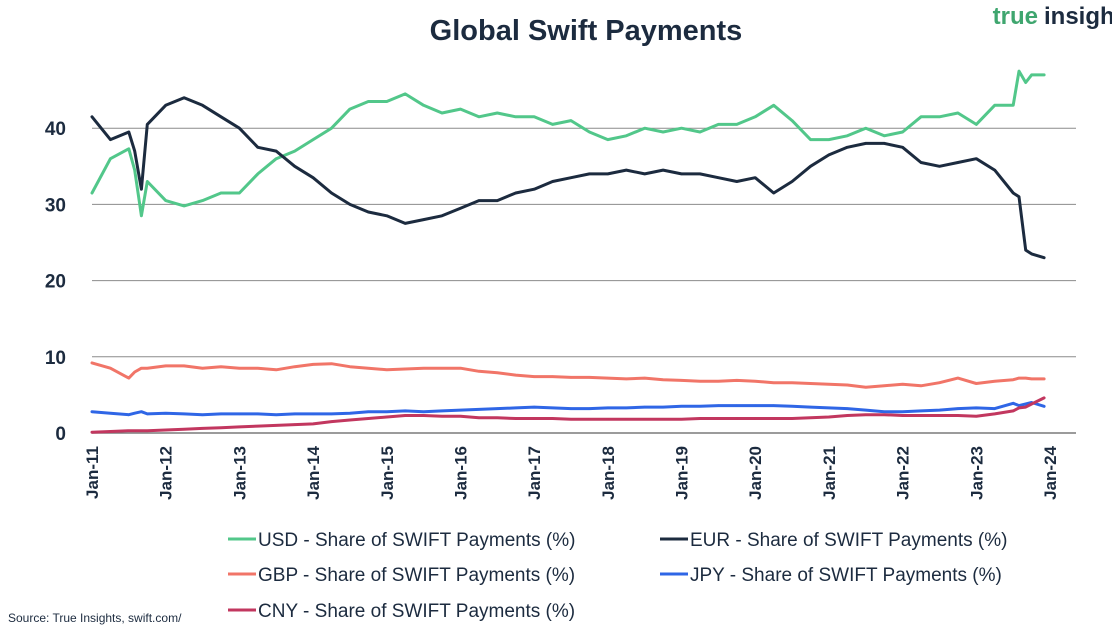  What do you see at coordinates (239, 473) in the screenshot?
I see `x-tick-label: Jan-13` at bounding box center [239, 473].